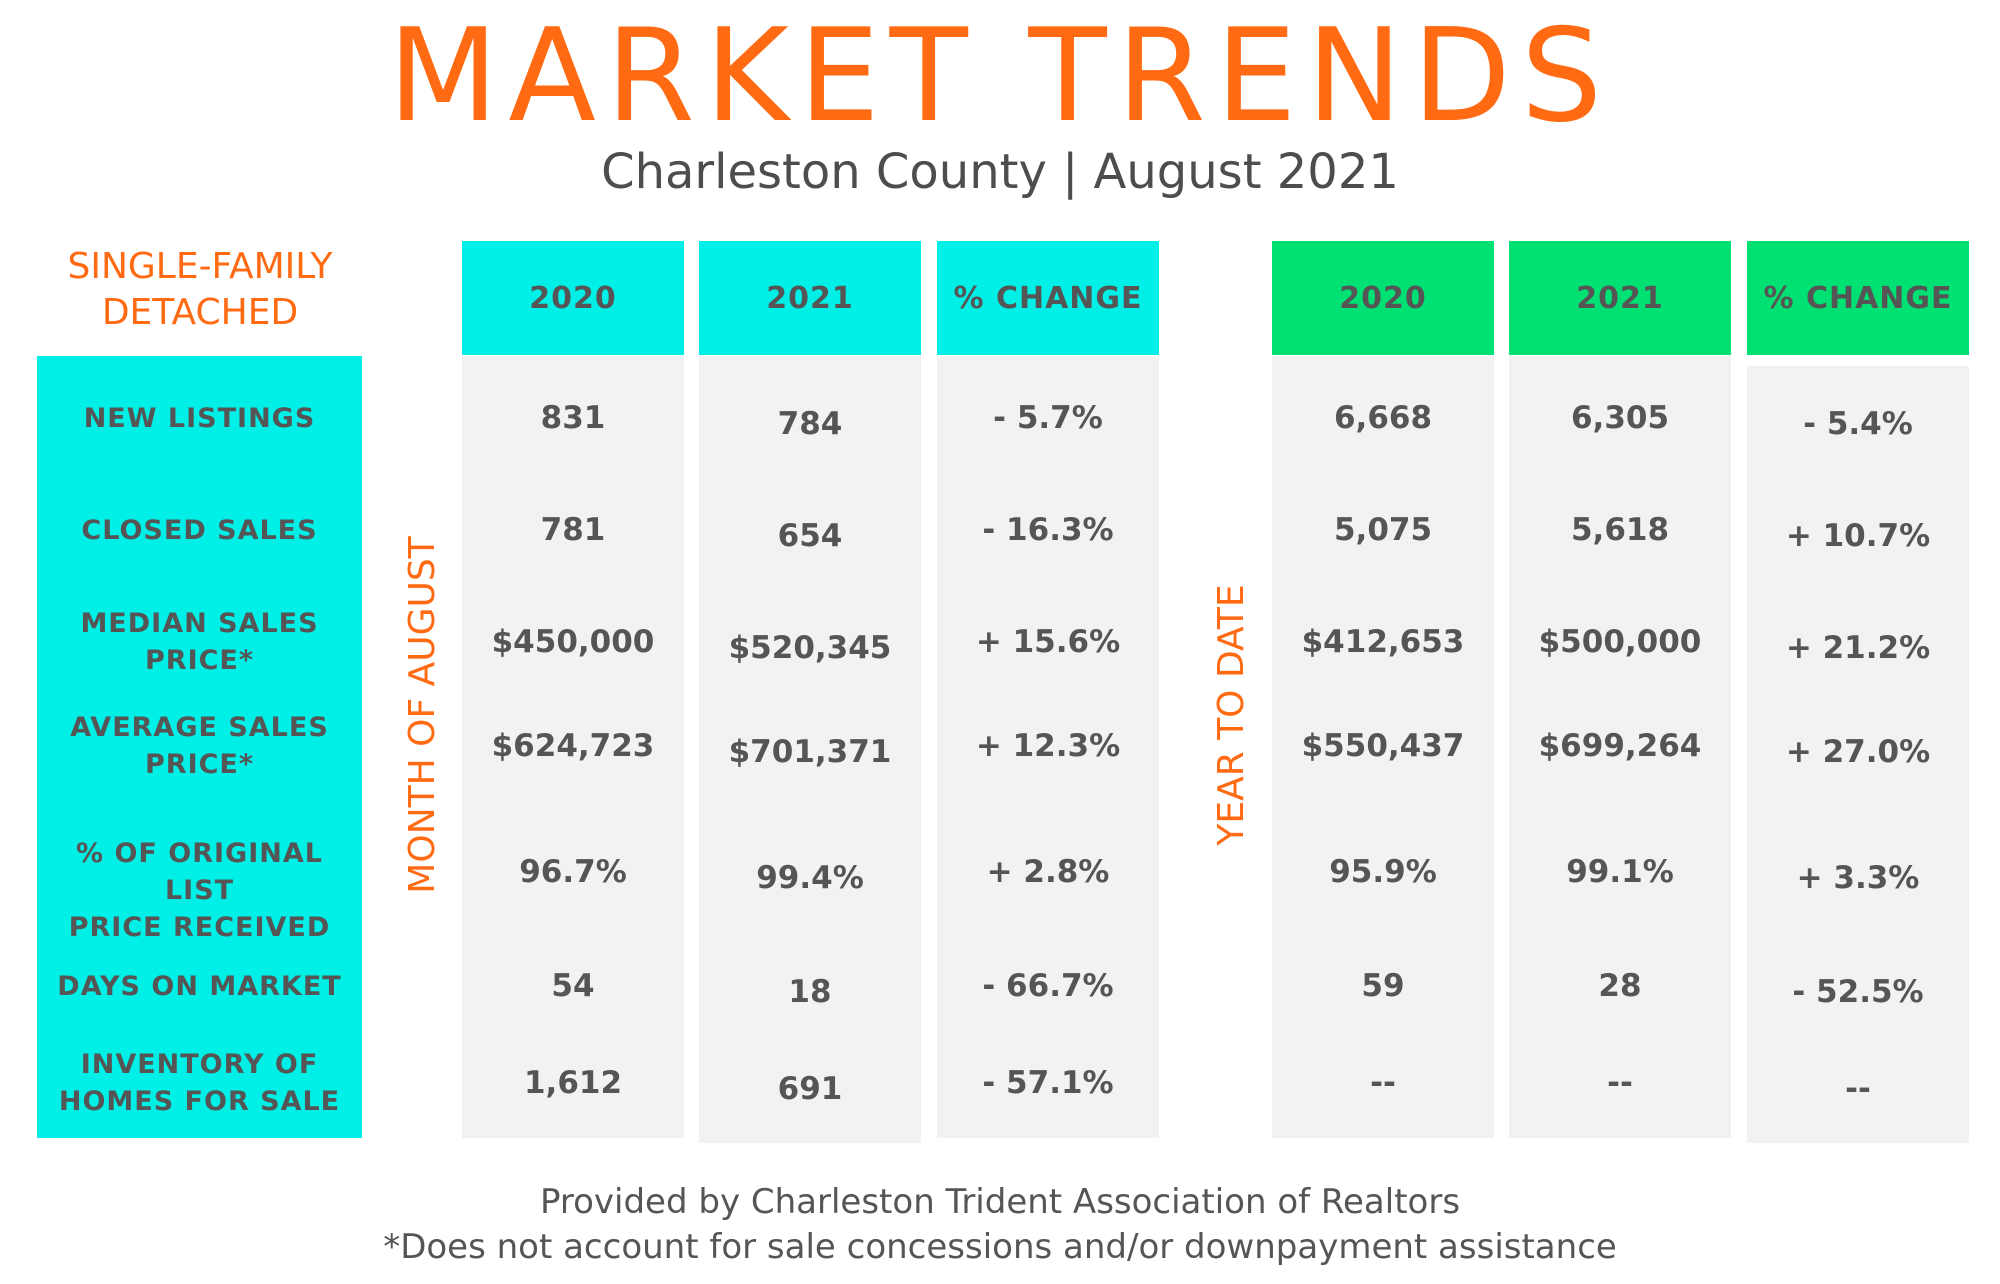 Image resolution: width=2000 pixels, height=1284 pixels. I want to click on table-cell: 95.9%, so click(1383, 872).